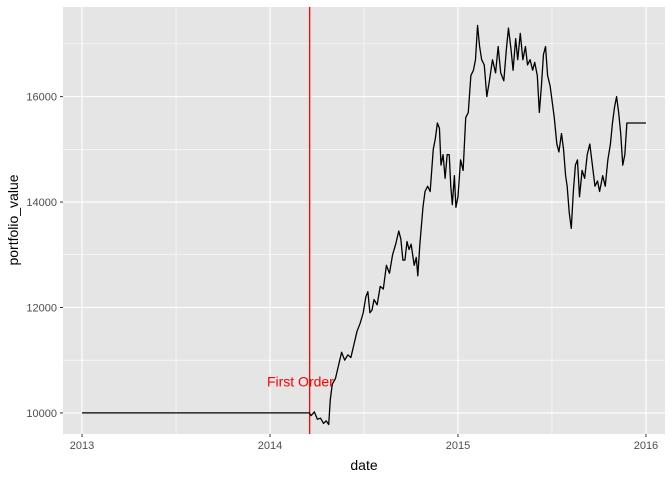 Image resolution: width=672 pixels, height=480 pixels. Describe the element at coordinates (82, 446) in the screenshot. I see `x-tick-label: 2013` at that location.